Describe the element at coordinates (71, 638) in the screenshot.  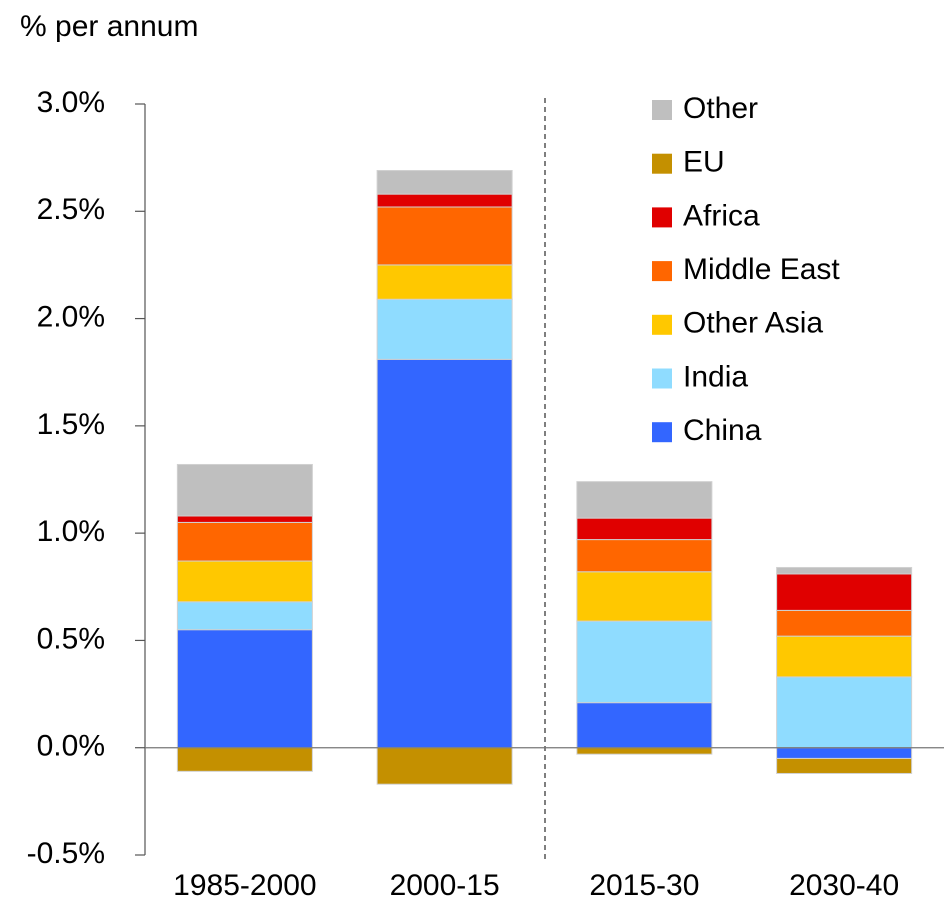
I see `y-tick-label: 0.5%` at that location.